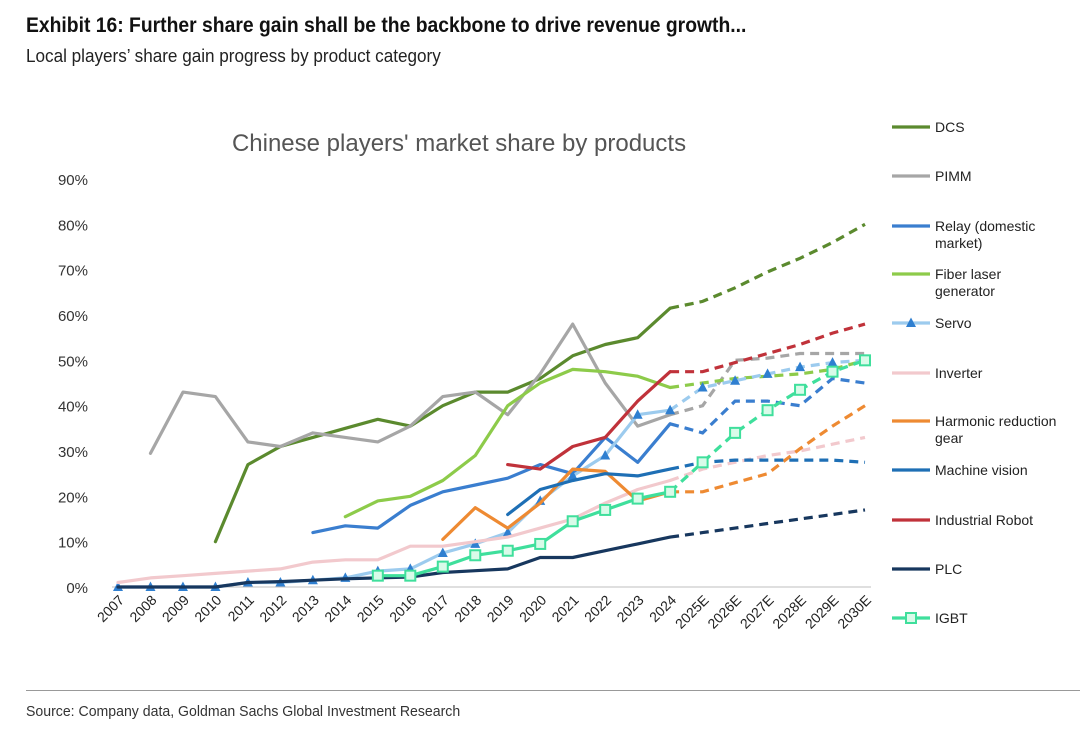  Describe the element at coordinates (985, 234) in the screenshot. I see `legend-label: Relay (domestic market)` at that location.